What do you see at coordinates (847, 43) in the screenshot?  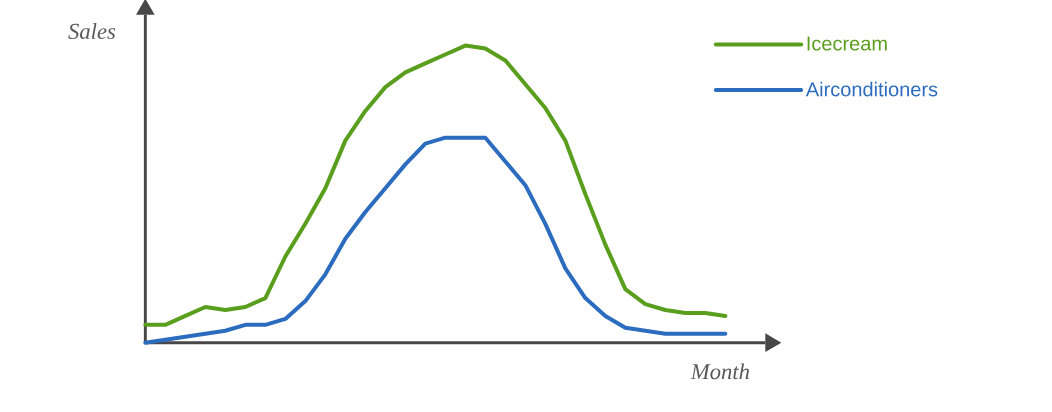 I see `legend-label: Icecream` at bounding box center [847, 43].